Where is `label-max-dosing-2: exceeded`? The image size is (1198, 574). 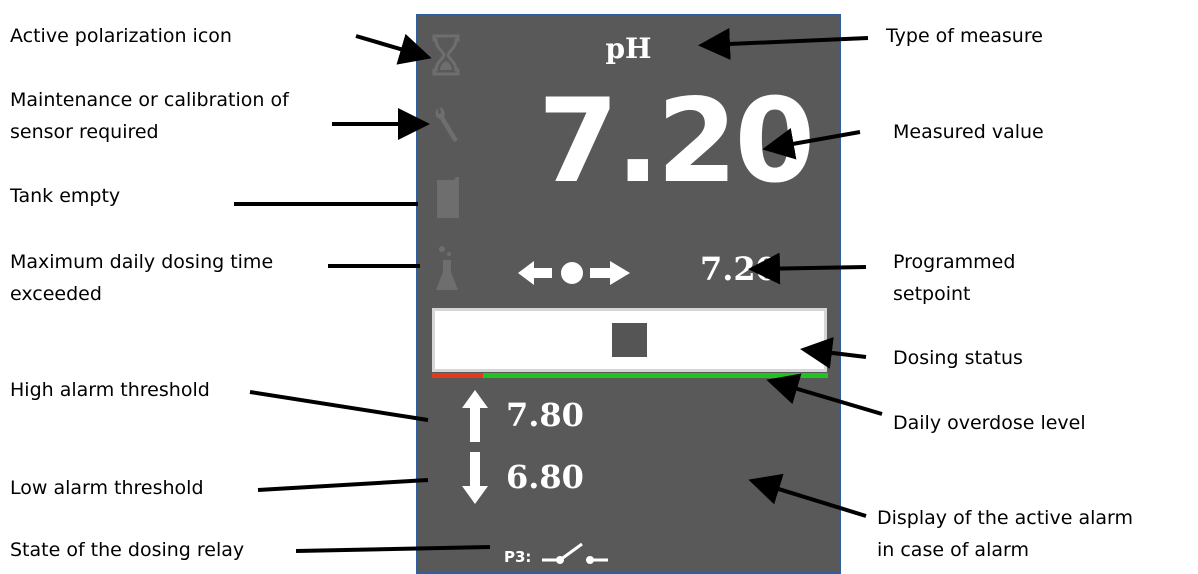 label-max-dosing-2: exceeded is located at coordinates (56, 294).